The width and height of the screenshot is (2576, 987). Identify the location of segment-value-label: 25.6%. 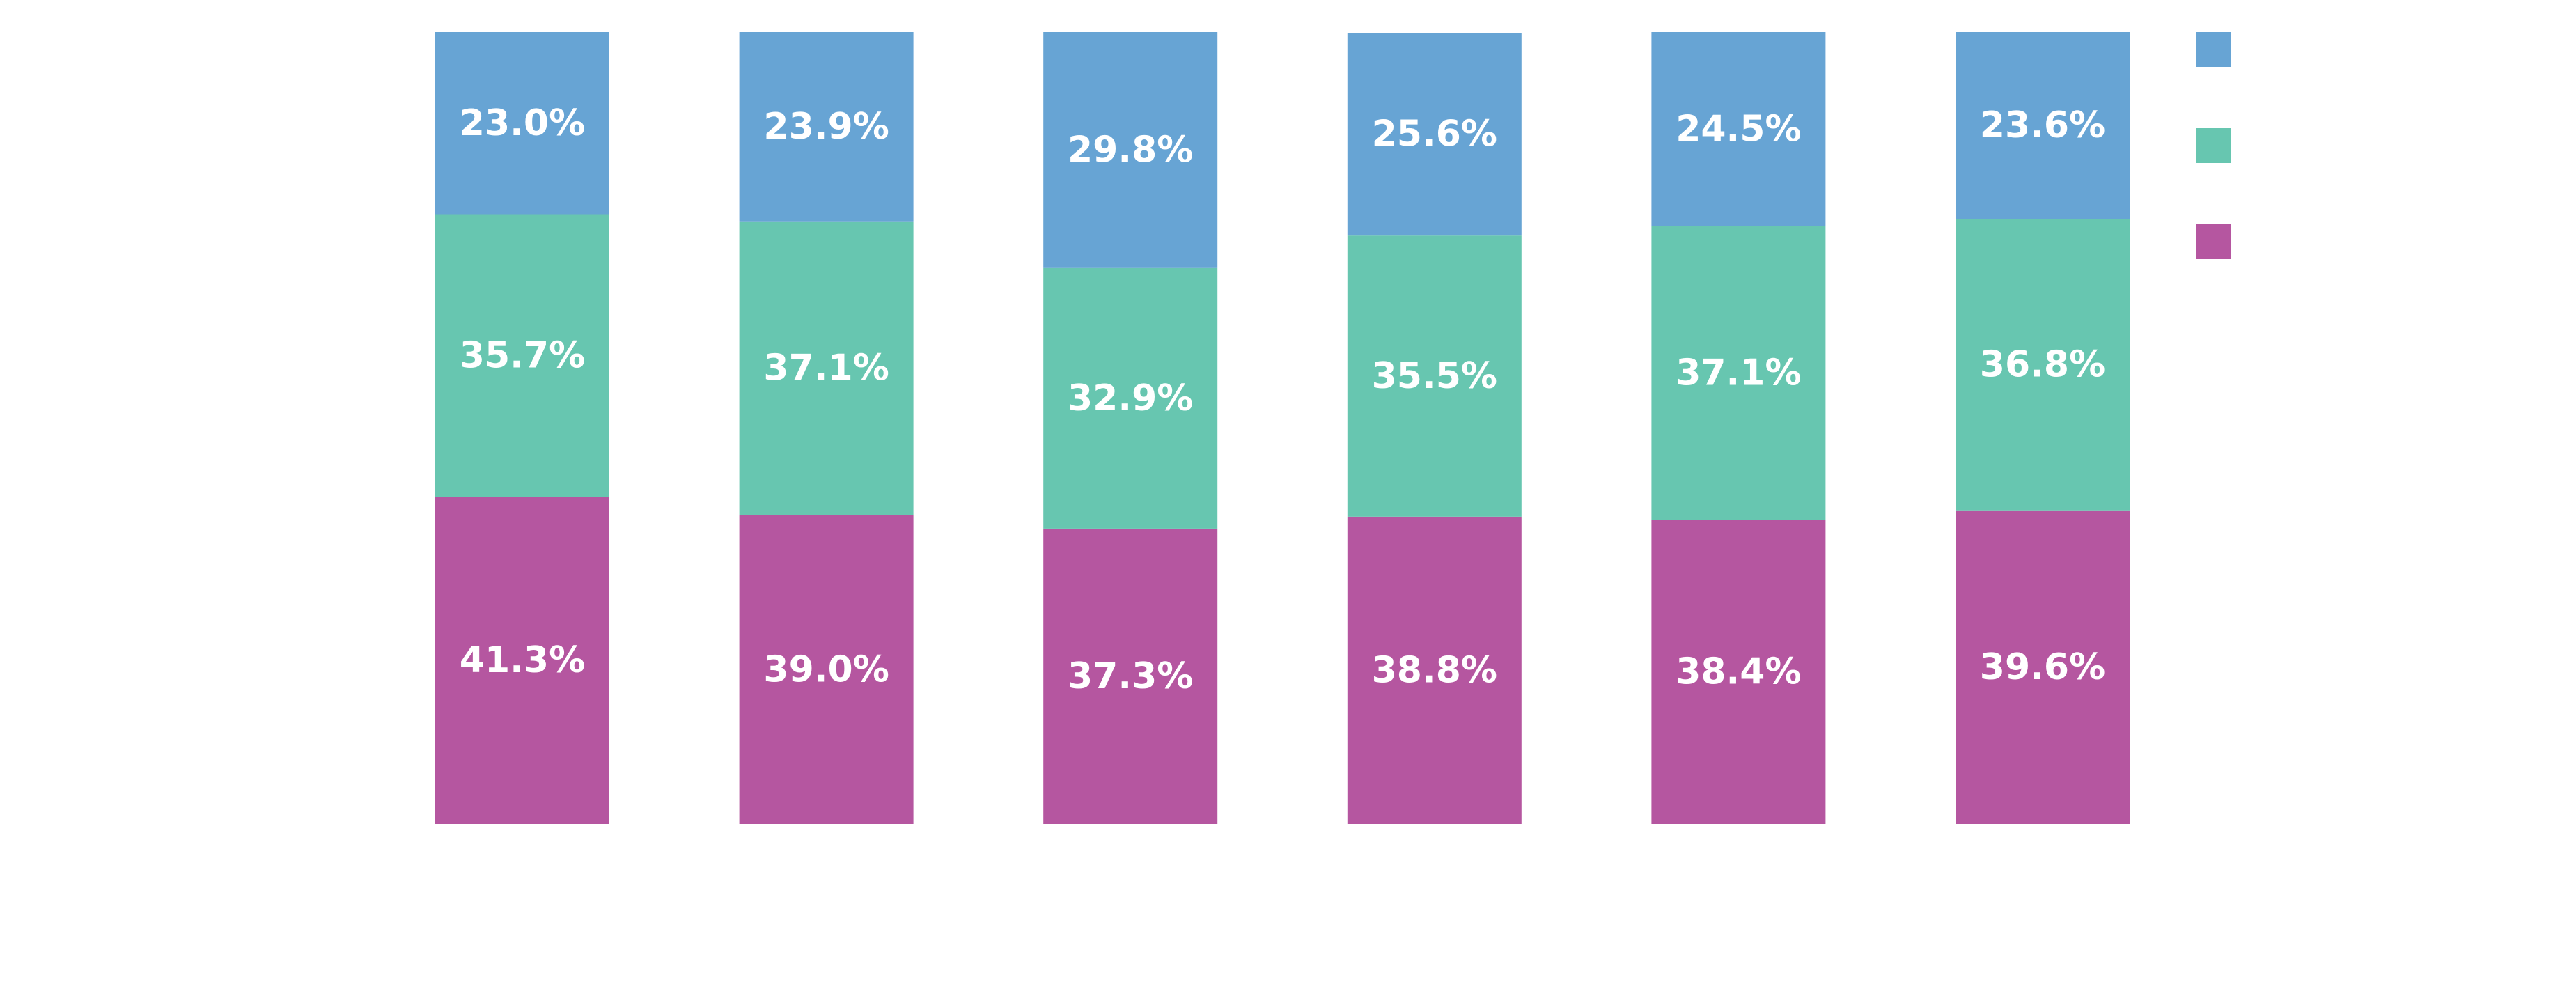
(1435, 134).